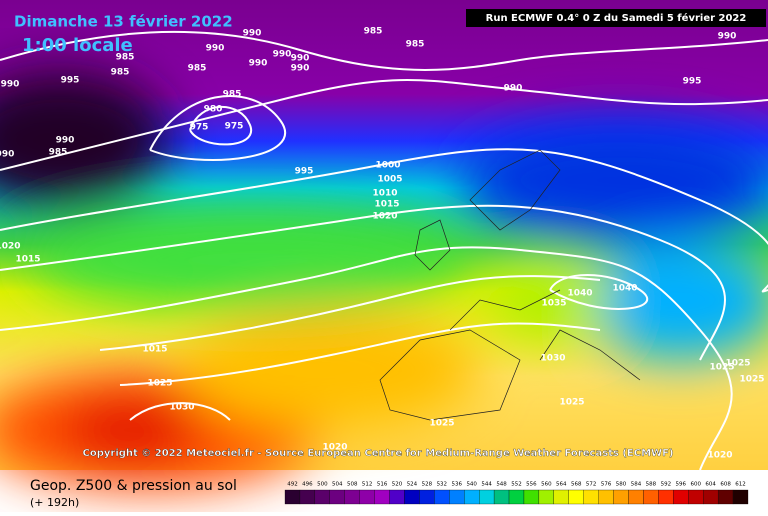 The height and width of the screenshot is (516, 768). What do you see at coordinates (442, 485) in the screenshot?
I see `legend-tick-label: 532` at bounding box center [442, 485].